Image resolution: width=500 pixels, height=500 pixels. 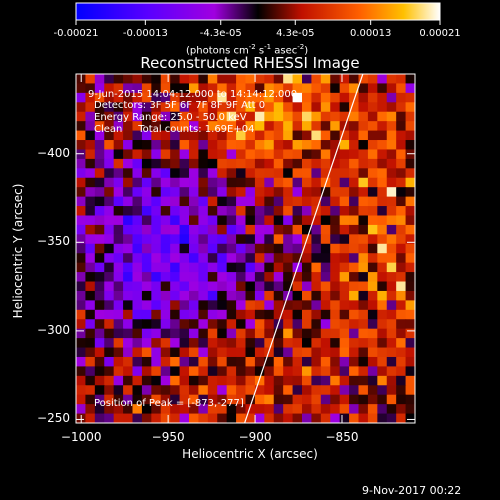 What do you see at coordinates (250, 63) in the screenshot?
I see `chart-title: Reconstructed RHESSI Image` at bounding box center [250, 63].